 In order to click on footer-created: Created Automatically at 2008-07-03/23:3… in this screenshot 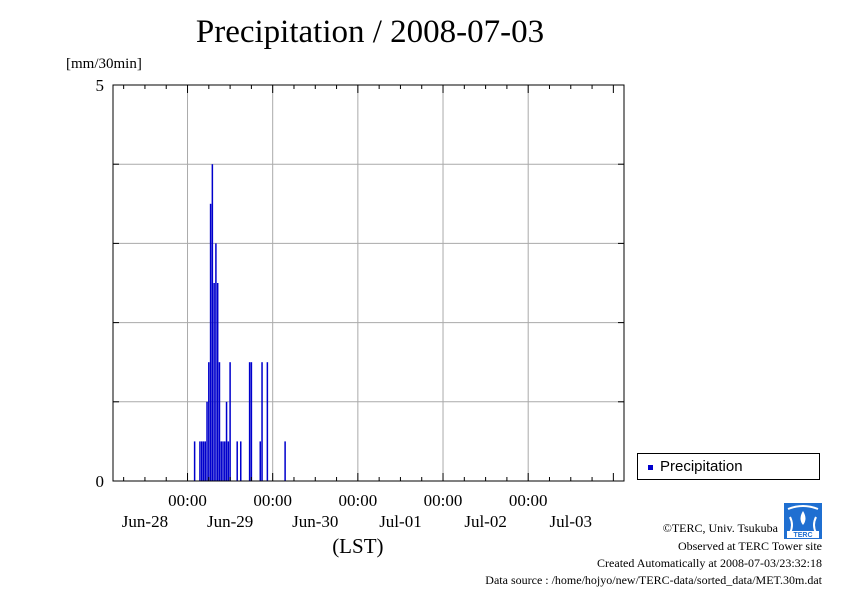, I will do `click(709, 563)`.